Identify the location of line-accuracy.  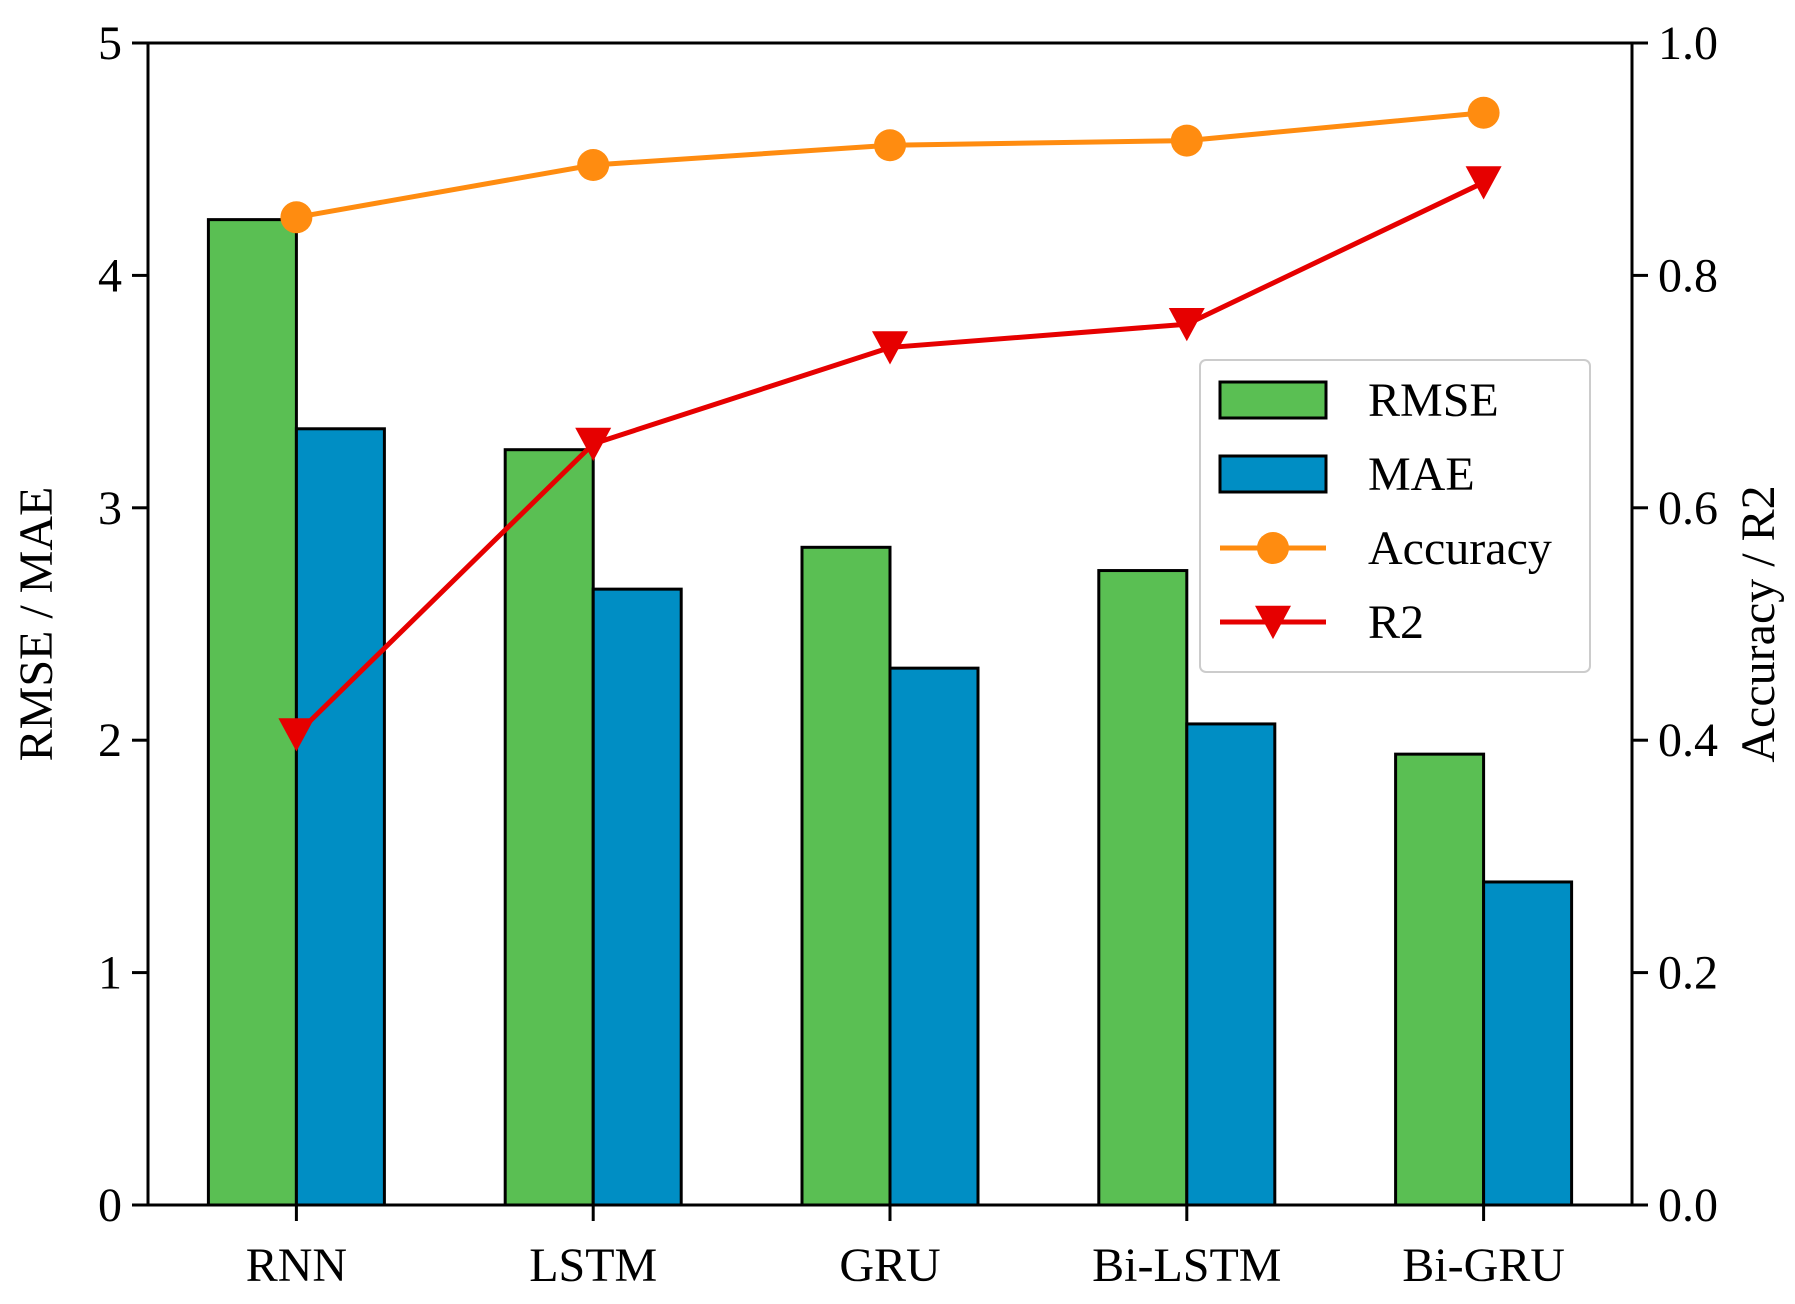
(889, 165).